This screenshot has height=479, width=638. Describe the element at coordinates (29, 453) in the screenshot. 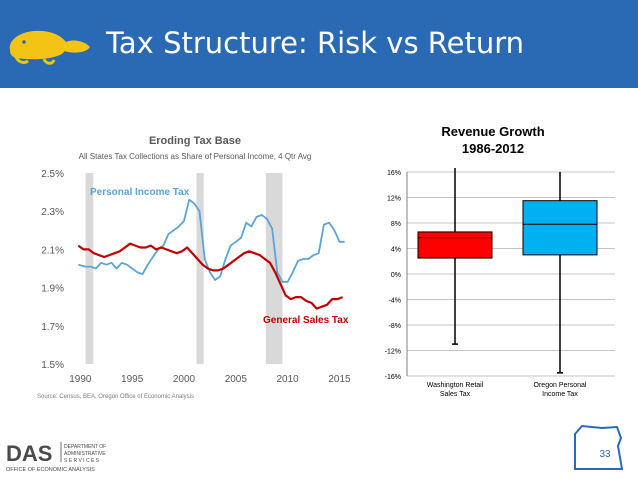

I see `das-logo-text: DAS` at that location.